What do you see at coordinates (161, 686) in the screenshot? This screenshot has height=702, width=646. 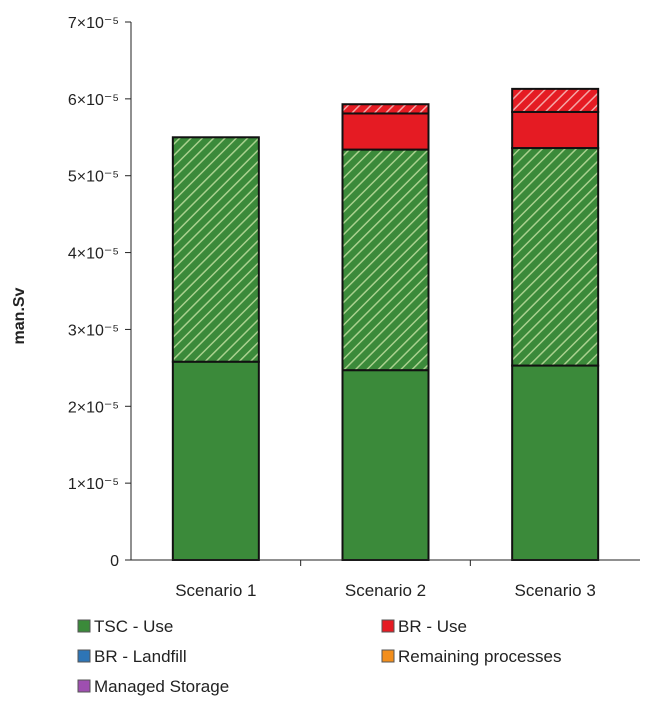 I see `legend-label: Managed Storage` at bounding box center [161, 686].